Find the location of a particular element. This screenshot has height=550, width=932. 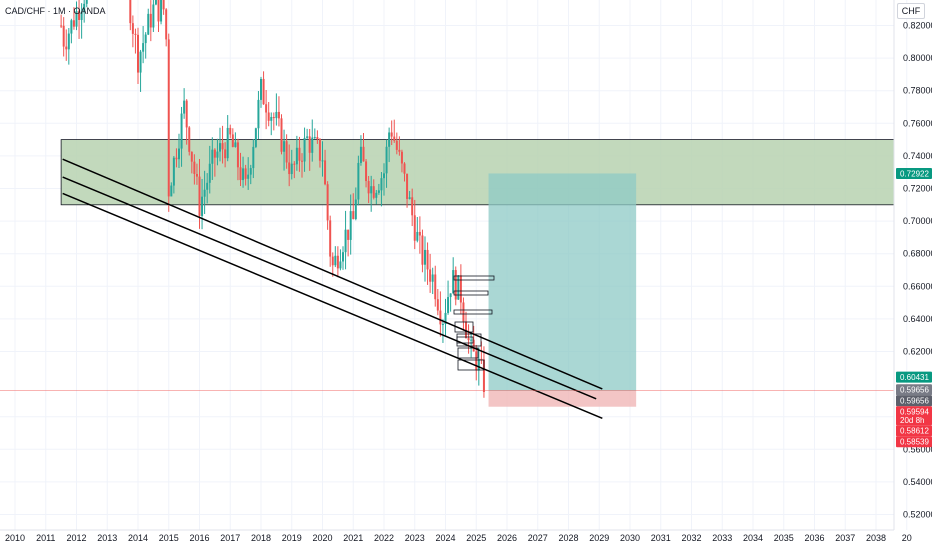

time-tick-label: 2021 is located at coordinates (353, 538).